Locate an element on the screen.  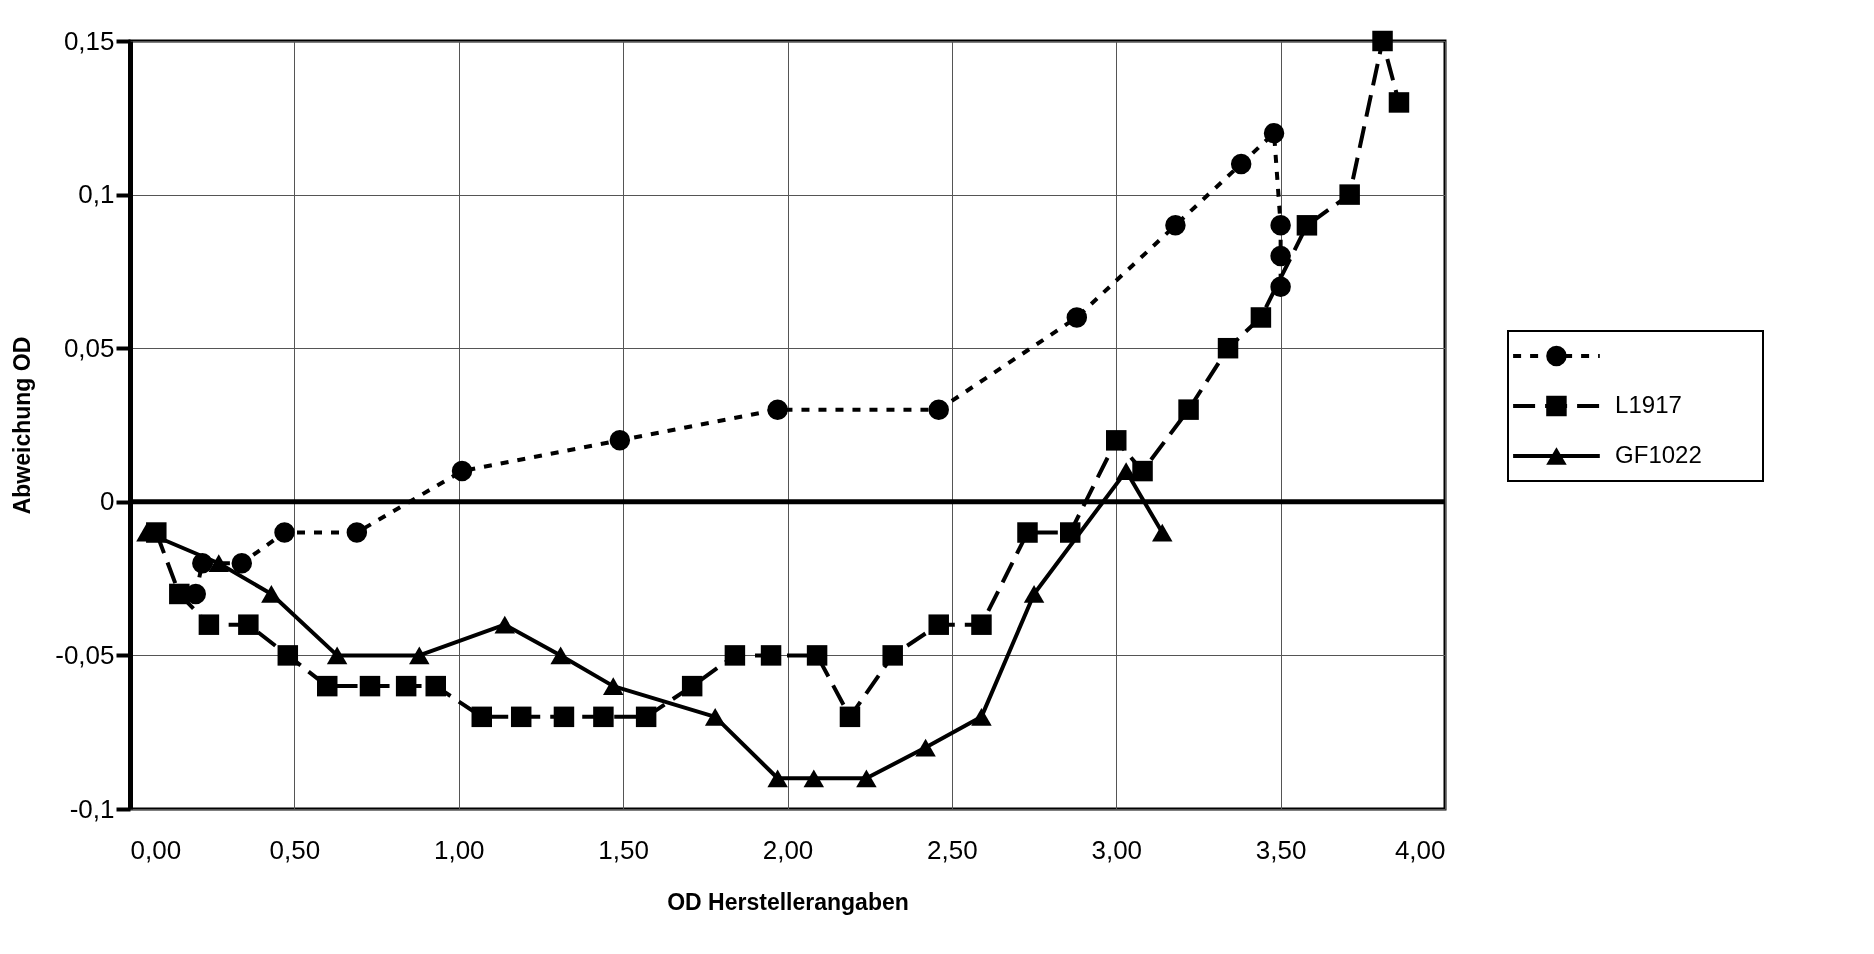
y-axis-title: Abweichung OD is located at coordinates (22, 425).